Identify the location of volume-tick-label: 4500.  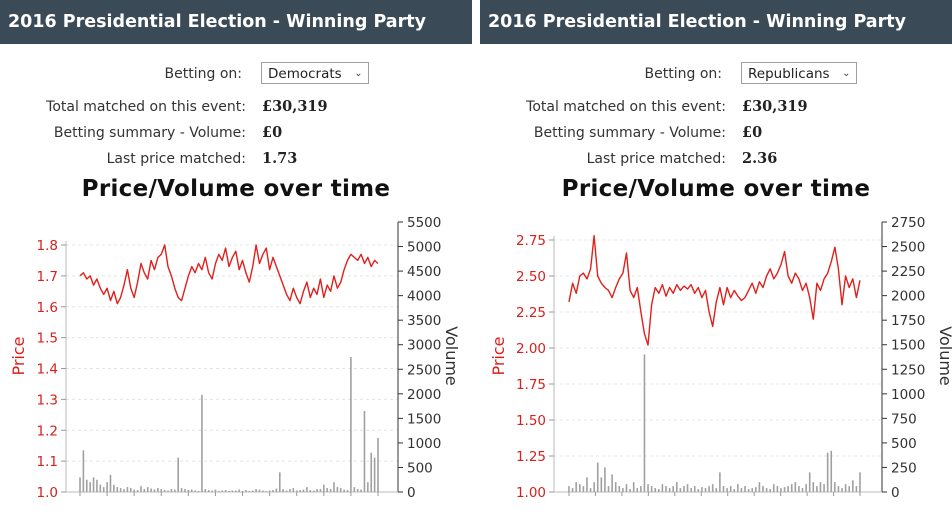
(424, 272).